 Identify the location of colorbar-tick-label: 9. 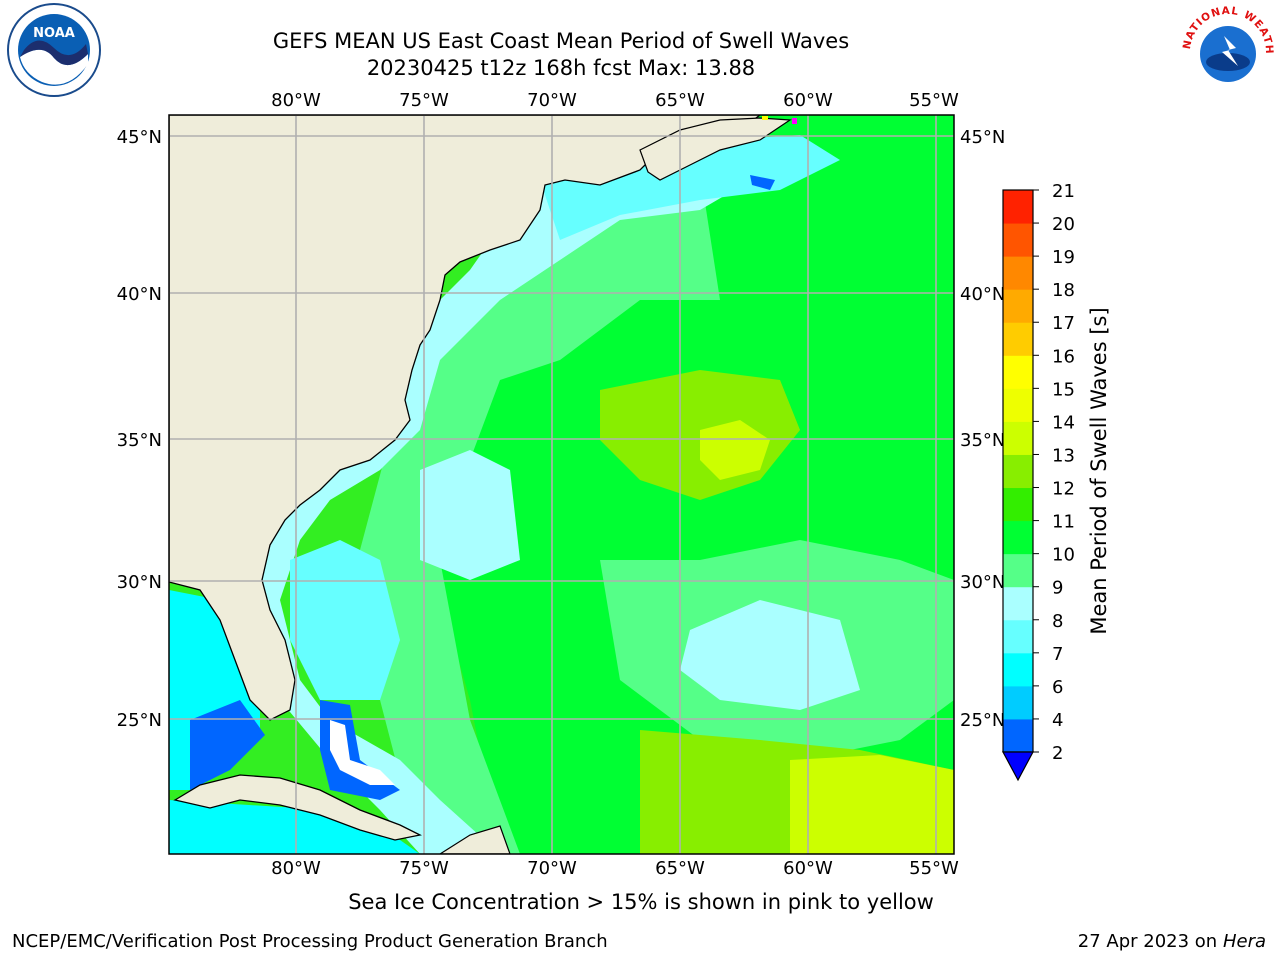
(1057, 588).